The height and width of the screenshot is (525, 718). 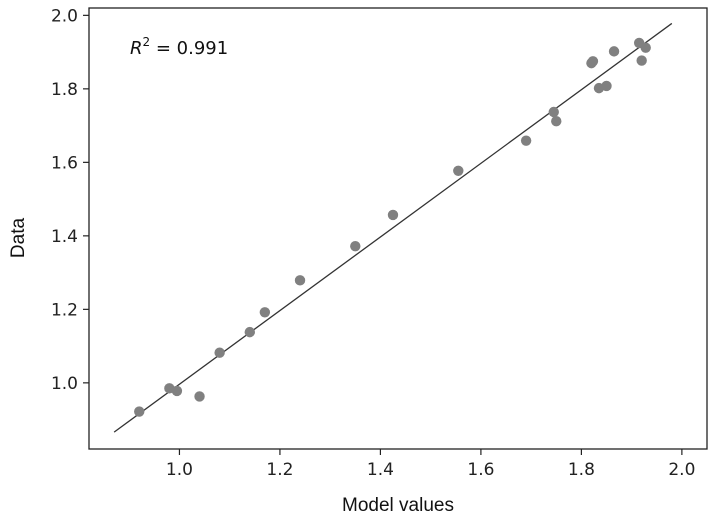 I want to click on y-tick-label: 1.6, so click(x=64, y=163).